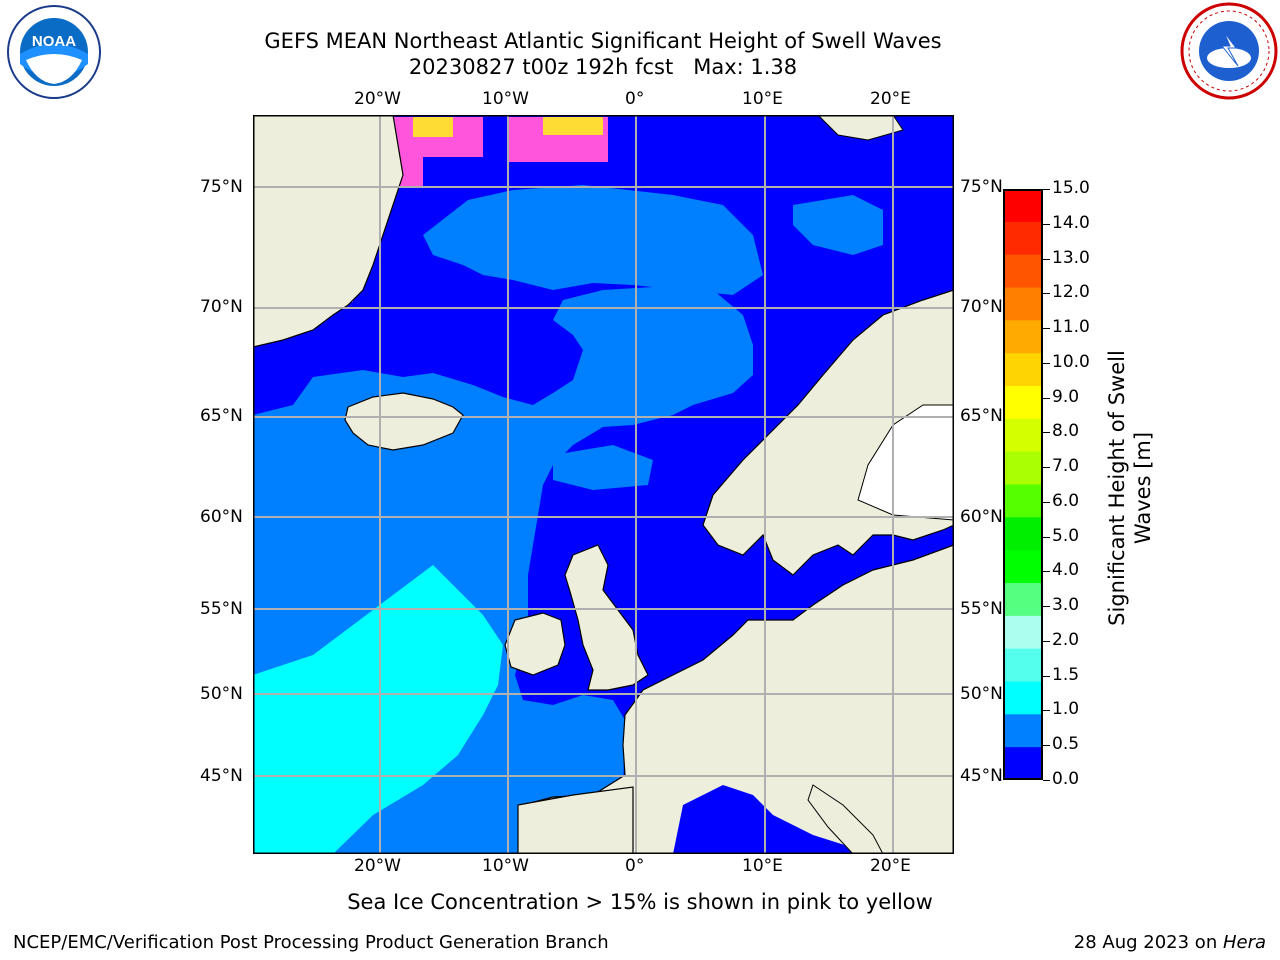  I want to click on colorbar-tick-label: 10.0, so click(1071, 361).